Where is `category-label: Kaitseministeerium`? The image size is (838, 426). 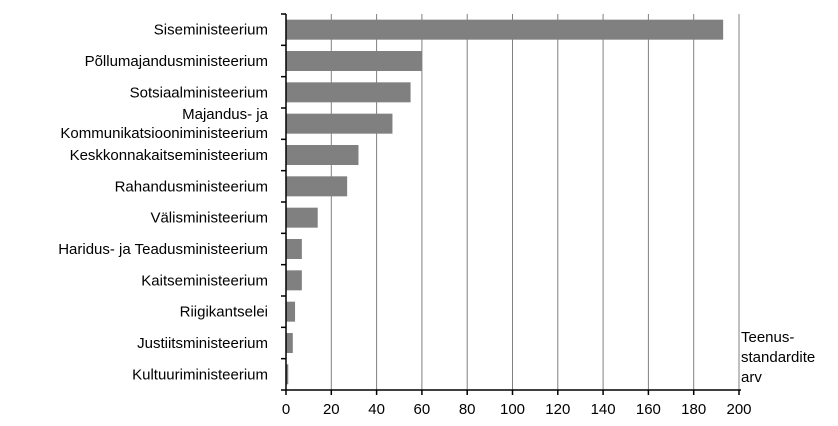
category-label: Kaitseministeerium is located at coordinates (204, 280).